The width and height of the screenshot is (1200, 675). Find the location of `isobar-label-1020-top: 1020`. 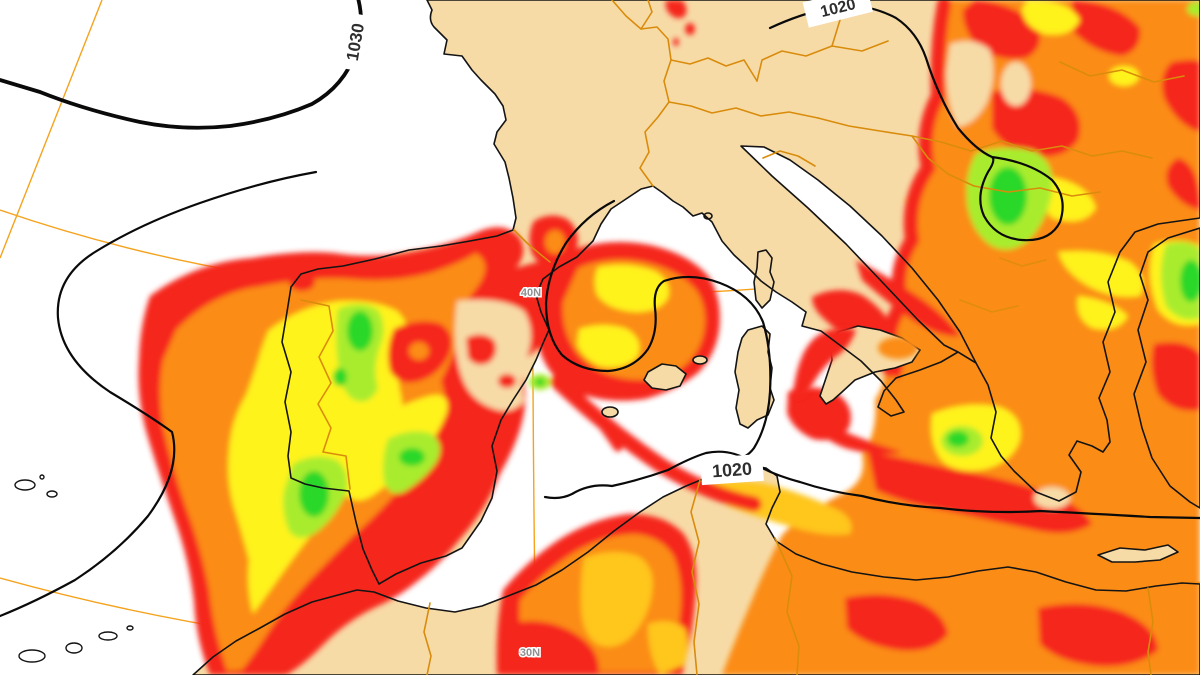

isobar-label-1020-top: 1020 is located at coordinates (837, 14).